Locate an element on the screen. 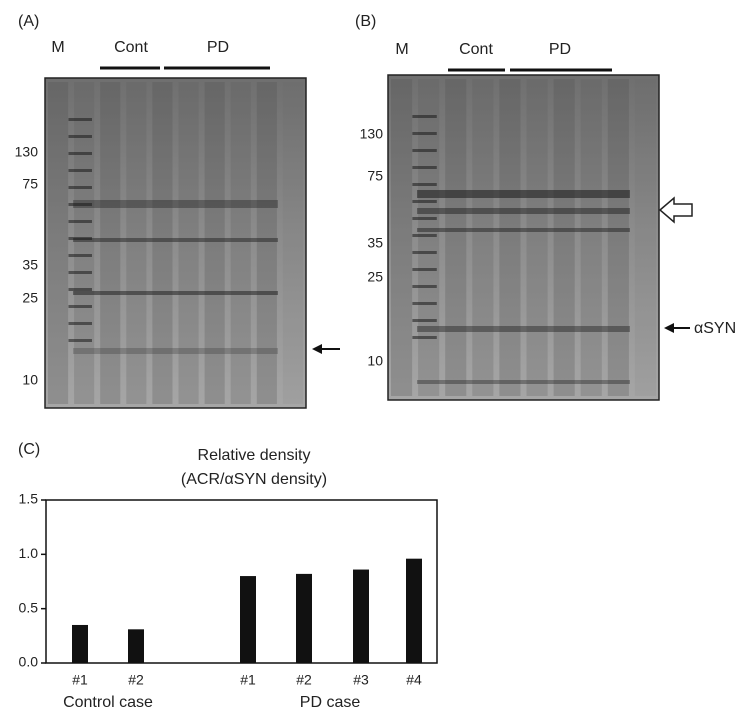 The image size is (756, 715). lane-label: PD is located at coordinates (560, 49).